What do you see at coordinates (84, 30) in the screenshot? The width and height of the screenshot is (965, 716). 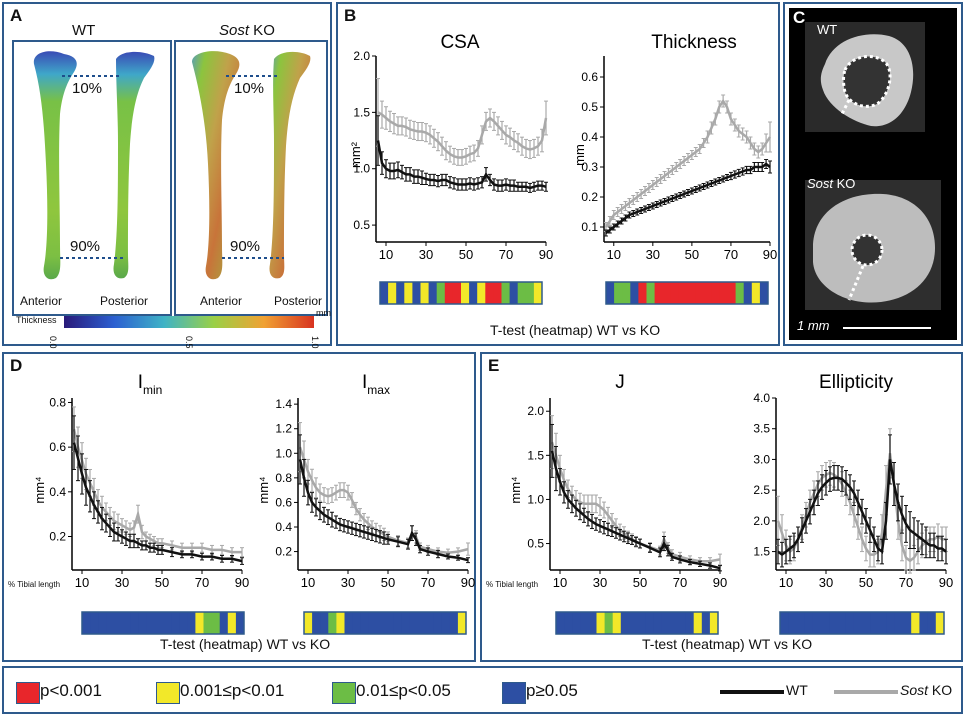 I see `wt-bone-title: WT` at bounding box center [84, 30].